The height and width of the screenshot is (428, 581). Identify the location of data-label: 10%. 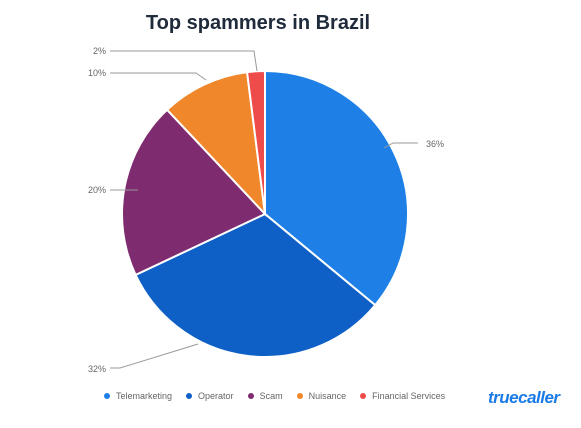
(97, 73).